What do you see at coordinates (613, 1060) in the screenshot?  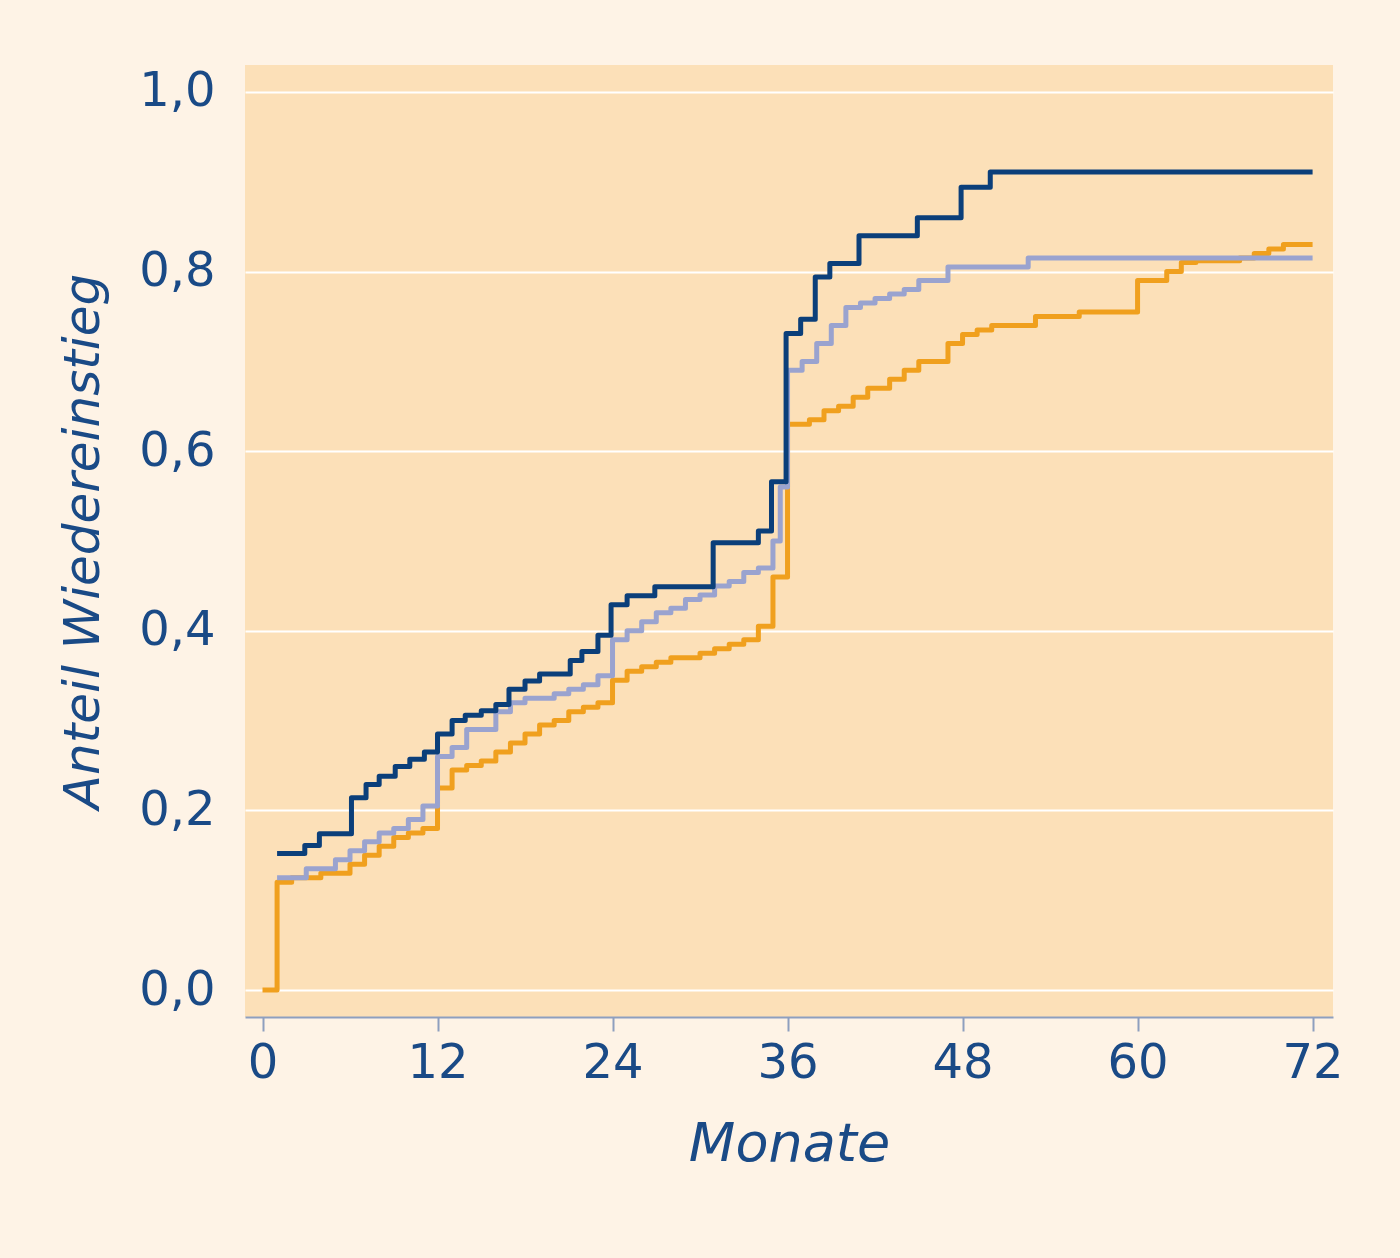 I see `x-tick-label: 24` at bounding box center [613, 1060].